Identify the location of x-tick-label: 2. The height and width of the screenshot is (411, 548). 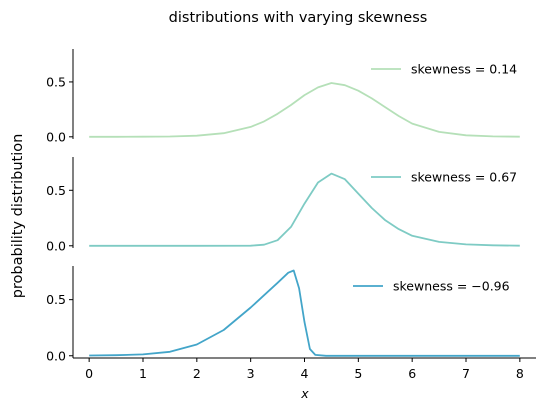
(197, 373).